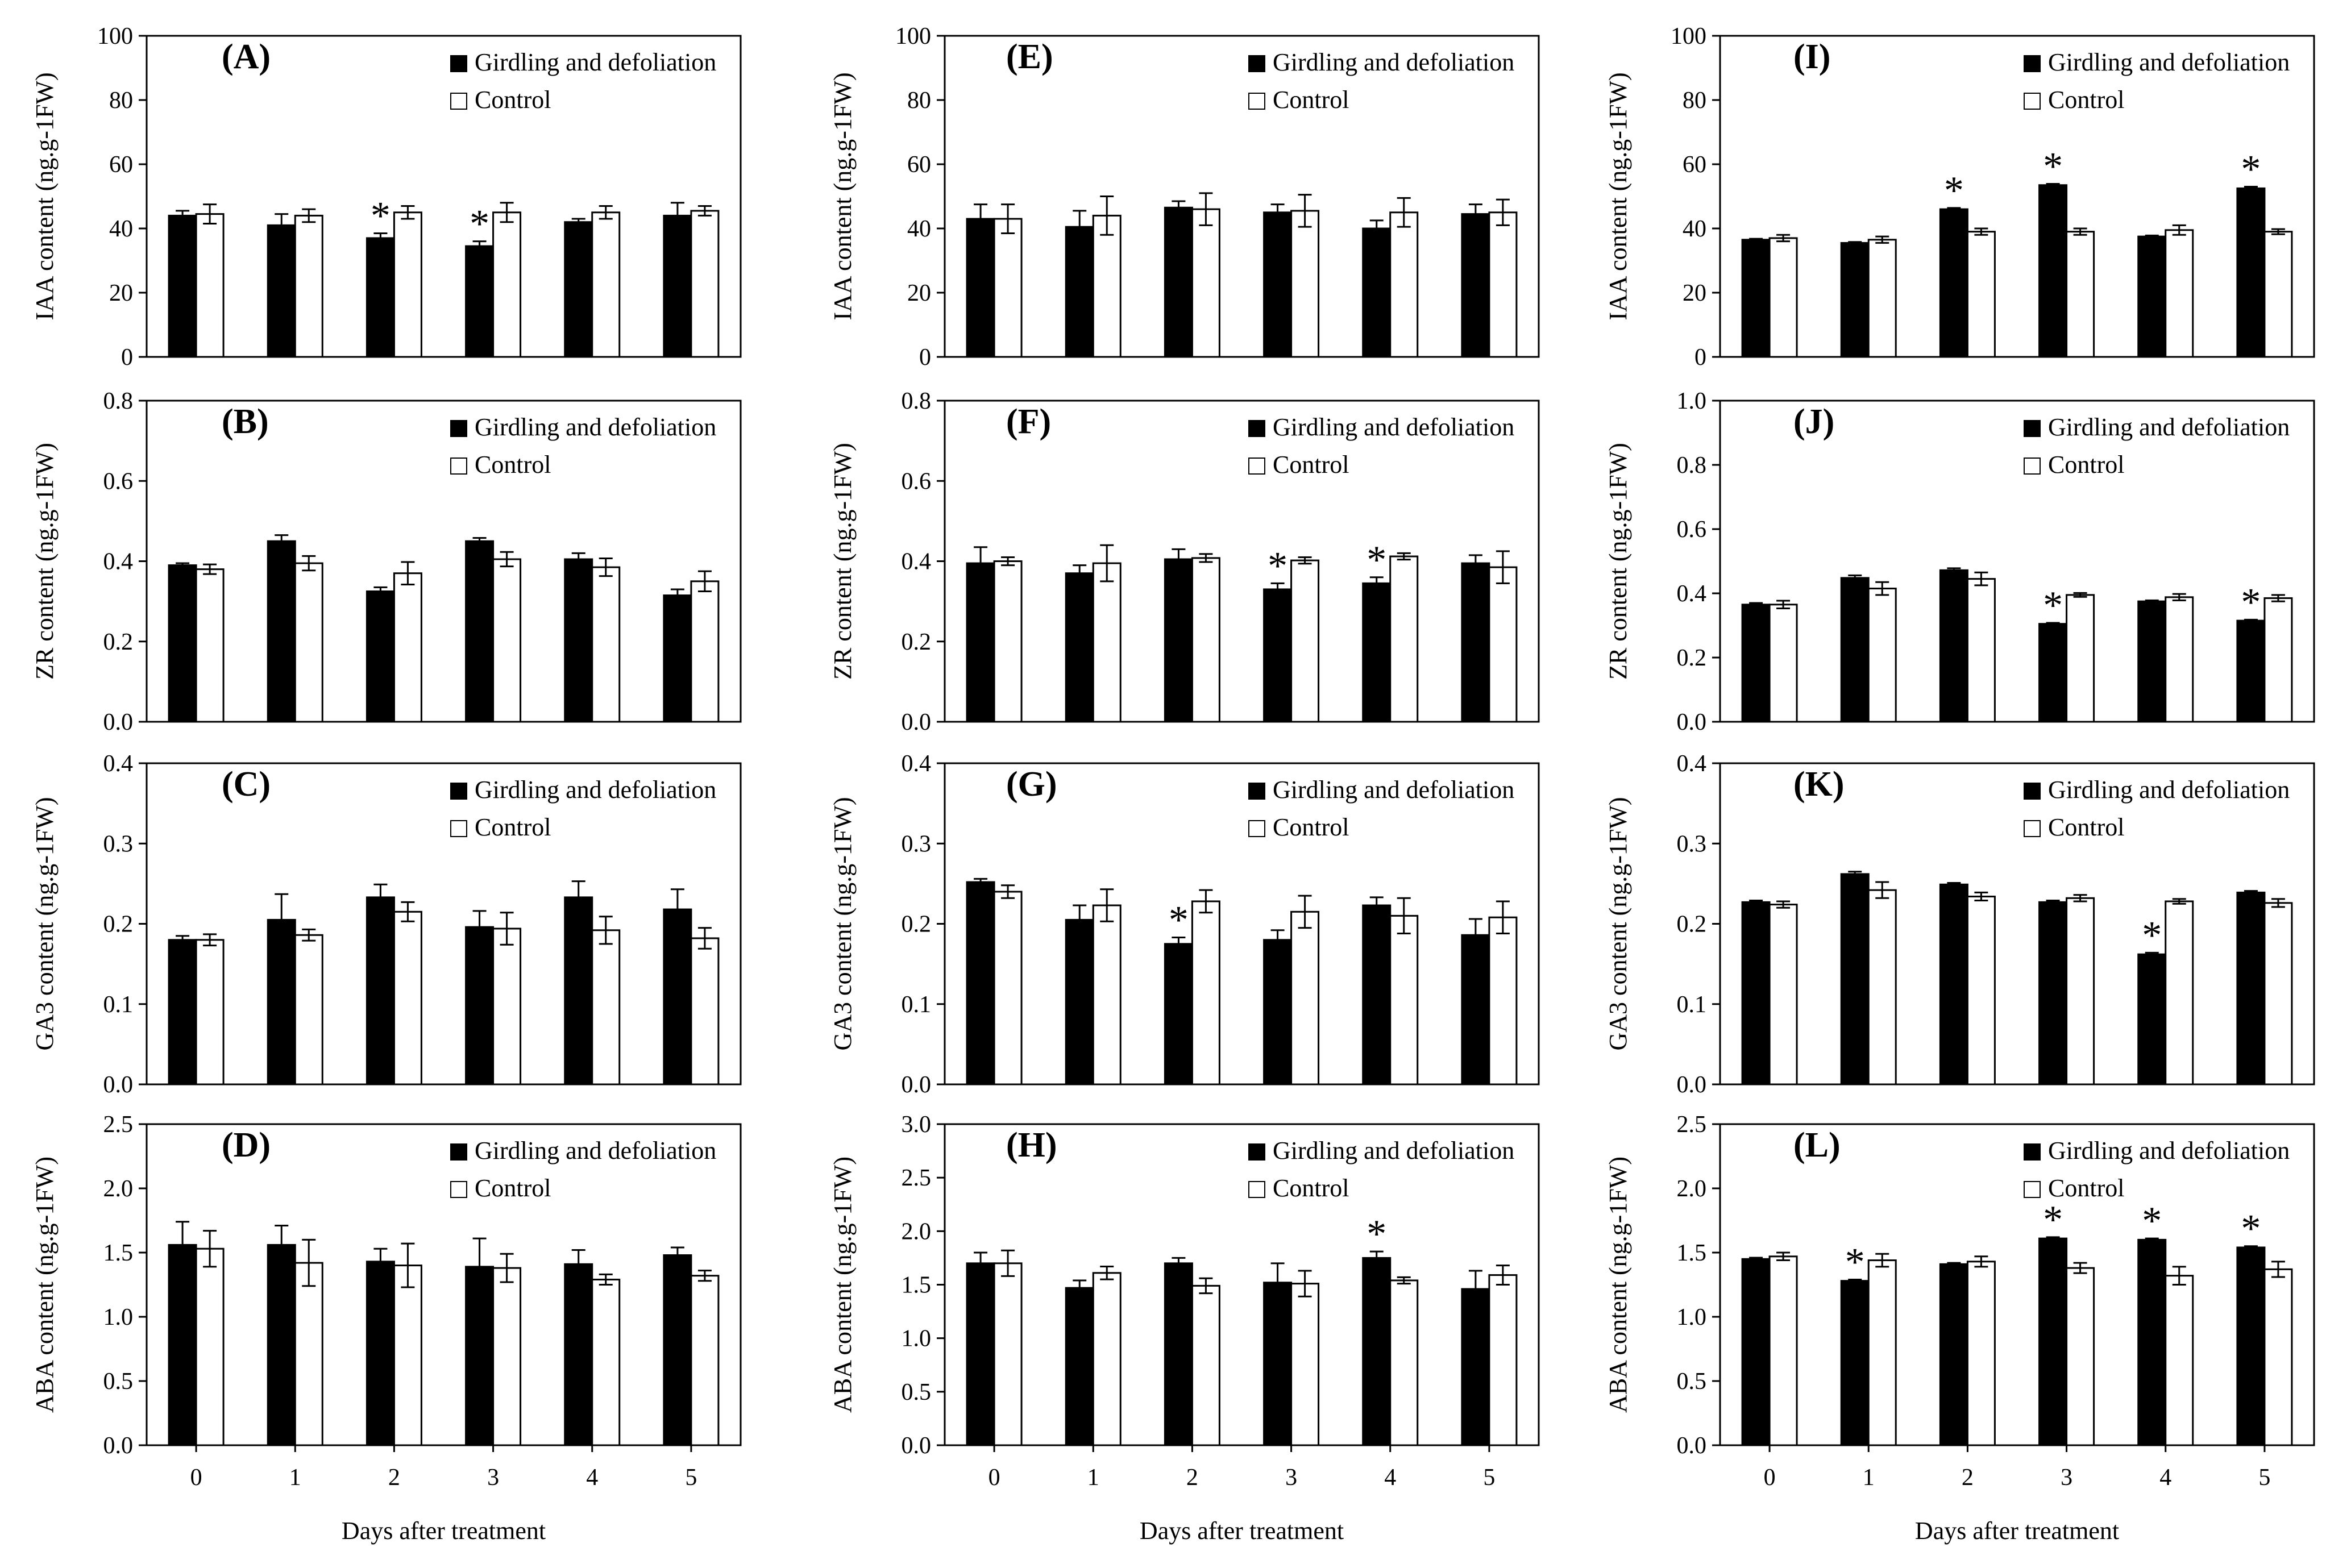  Describe the element at coordinates (121, 293) in the screenshot. I see `y-tick-label: 20` at that location.